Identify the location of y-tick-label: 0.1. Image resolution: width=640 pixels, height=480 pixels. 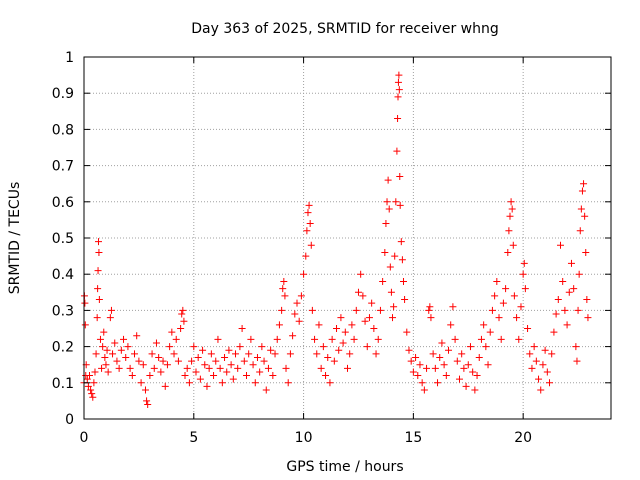
(63, 384).